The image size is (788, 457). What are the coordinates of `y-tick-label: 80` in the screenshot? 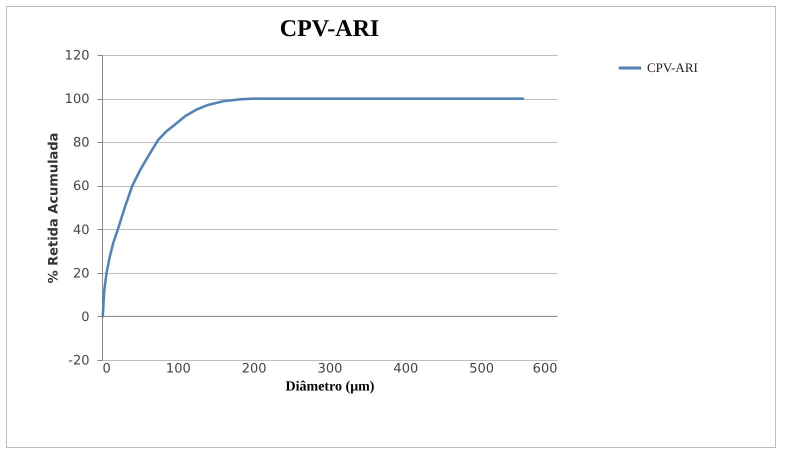 It's located at (81, 143).